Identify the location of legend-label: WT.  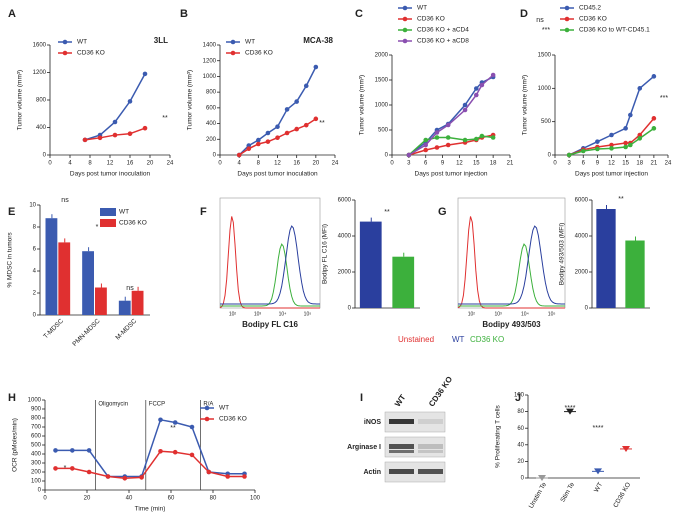
(124, 212).